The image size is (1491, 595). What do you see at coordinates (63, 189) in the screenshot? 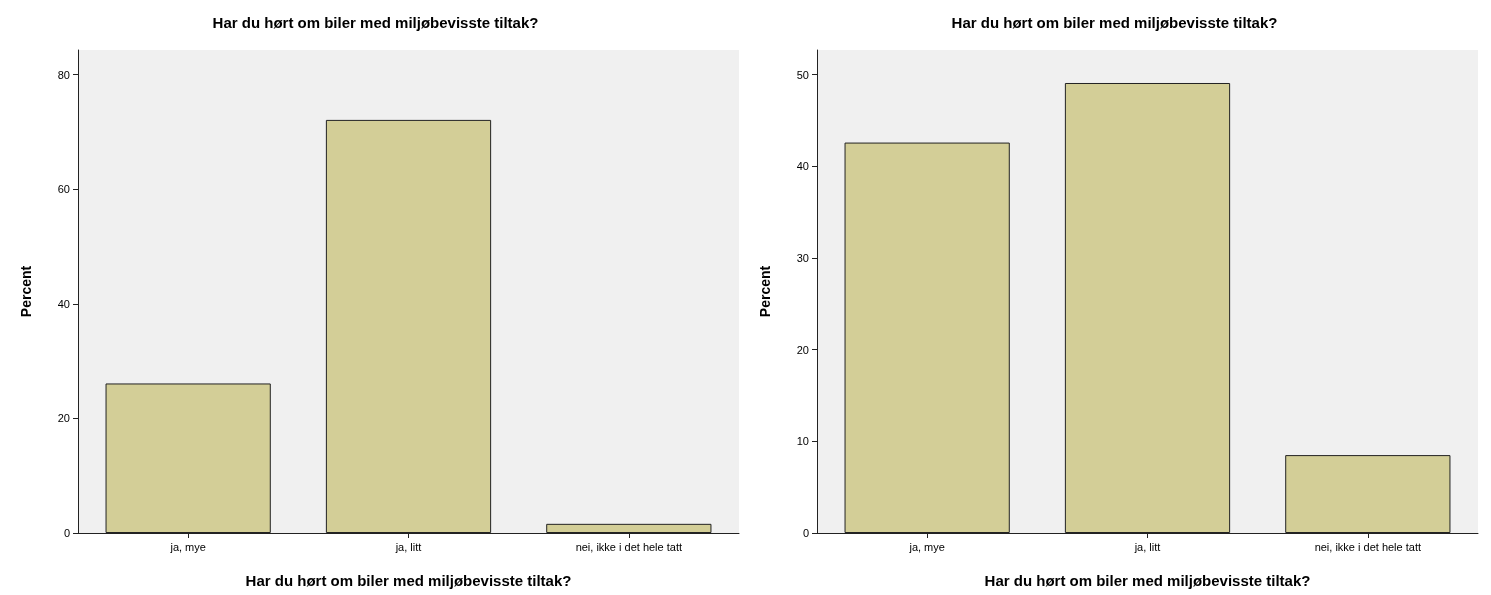
I see `y-tick-label: 60` at bounding box center [63, 189].